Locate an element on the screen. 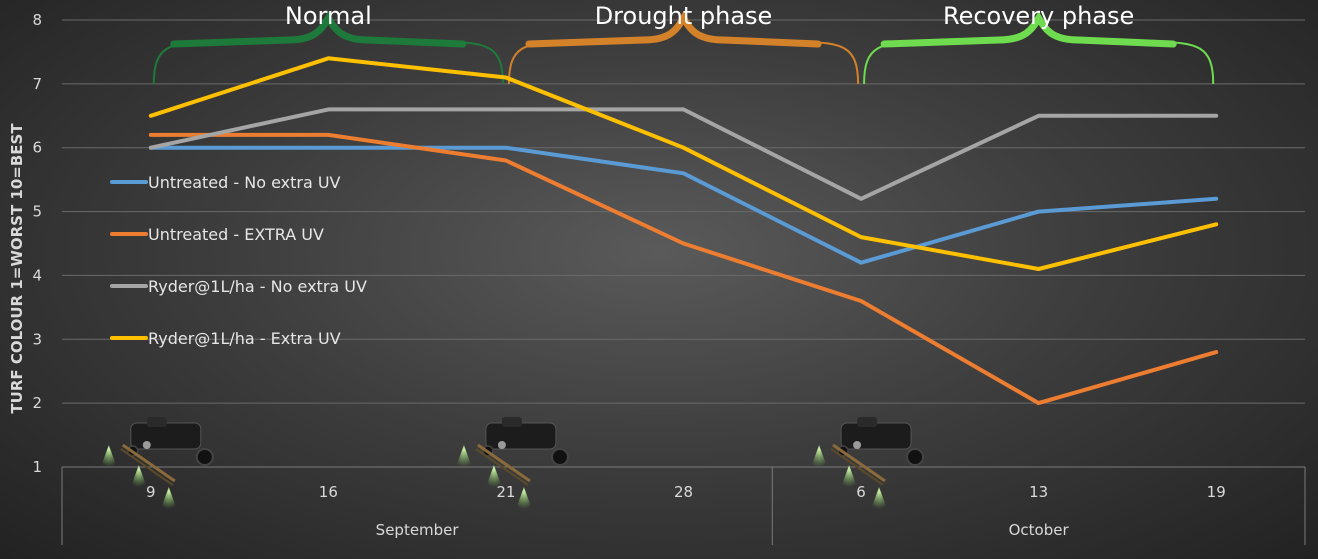 Image resolution: width=1318 pixels, height=559 pixels. series-line is located at coordinates (683, 154).